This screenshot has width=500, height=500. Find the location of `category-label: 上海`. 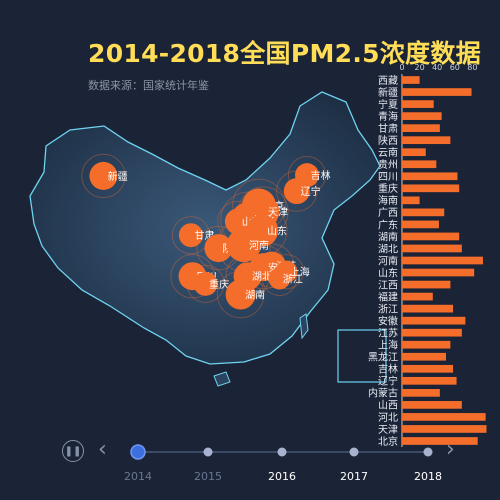

category-label: 上海 is located at coordinates (388, 345).